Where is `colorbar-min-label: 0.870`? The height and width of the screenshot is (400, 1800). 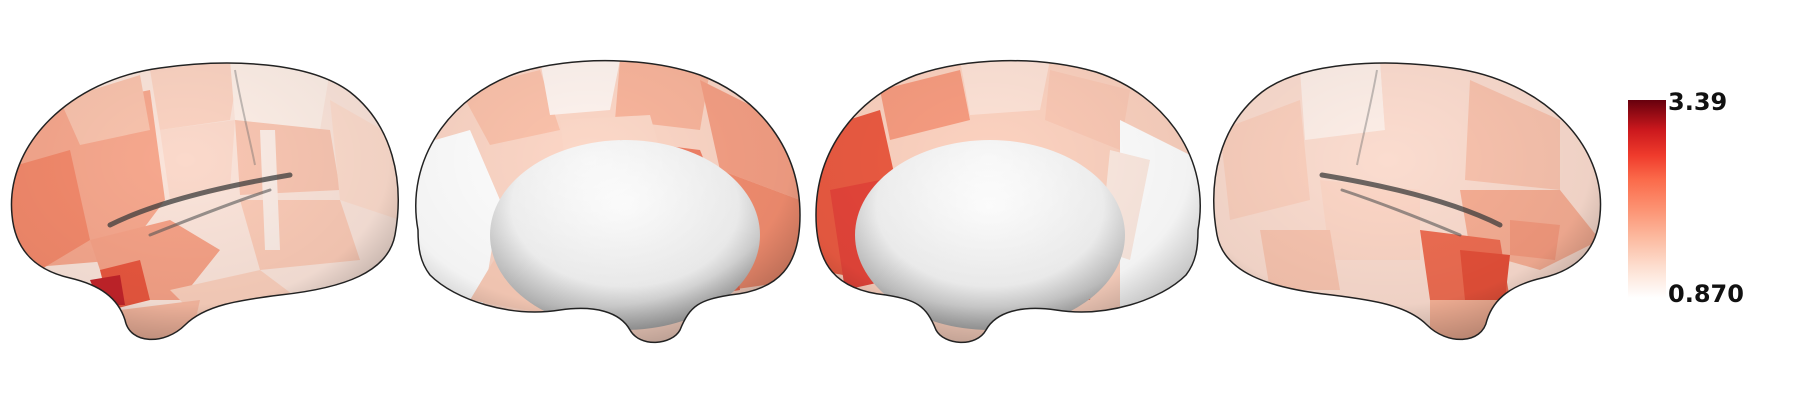
colorbar-min-label: 0.870 is located at coordinates (1706, 294).